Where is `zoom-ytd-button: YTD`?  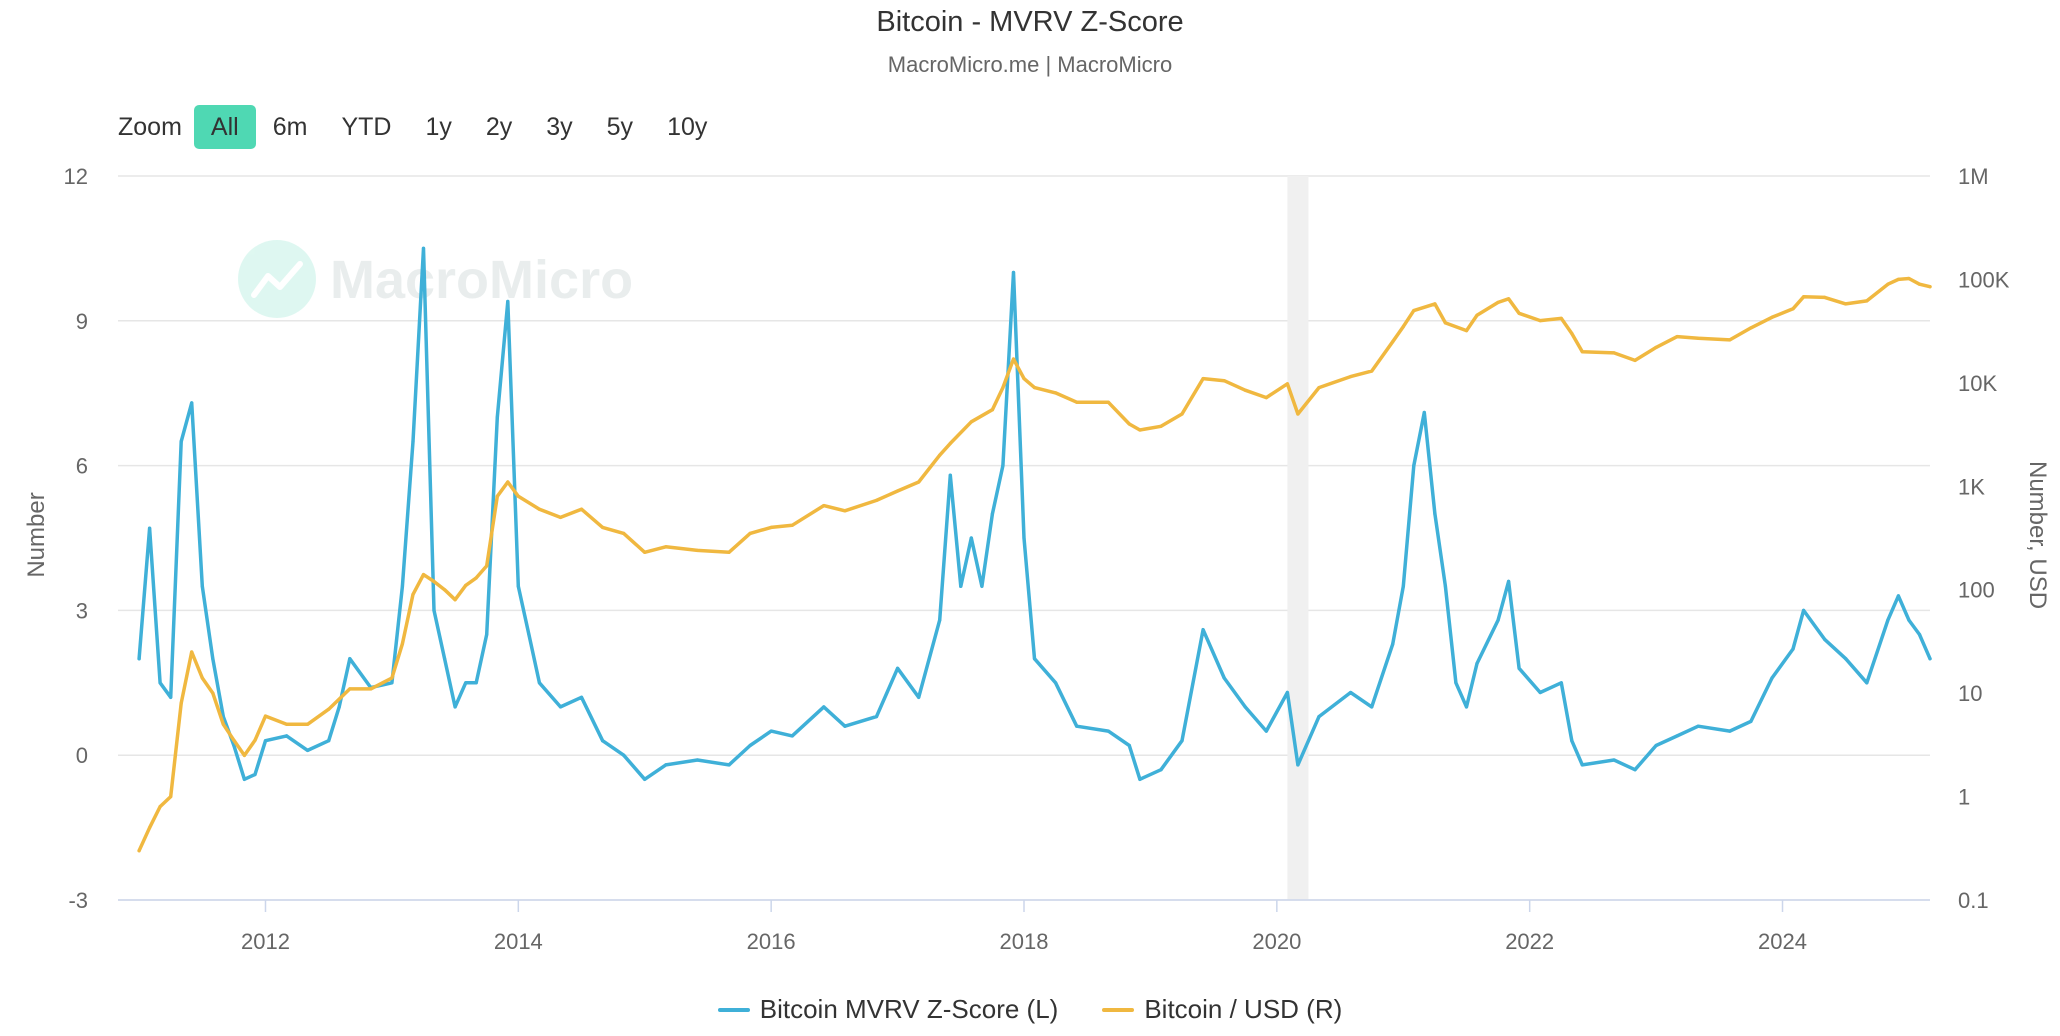
zoom-ytd-button: YTD is located at coordinates (366, 127).